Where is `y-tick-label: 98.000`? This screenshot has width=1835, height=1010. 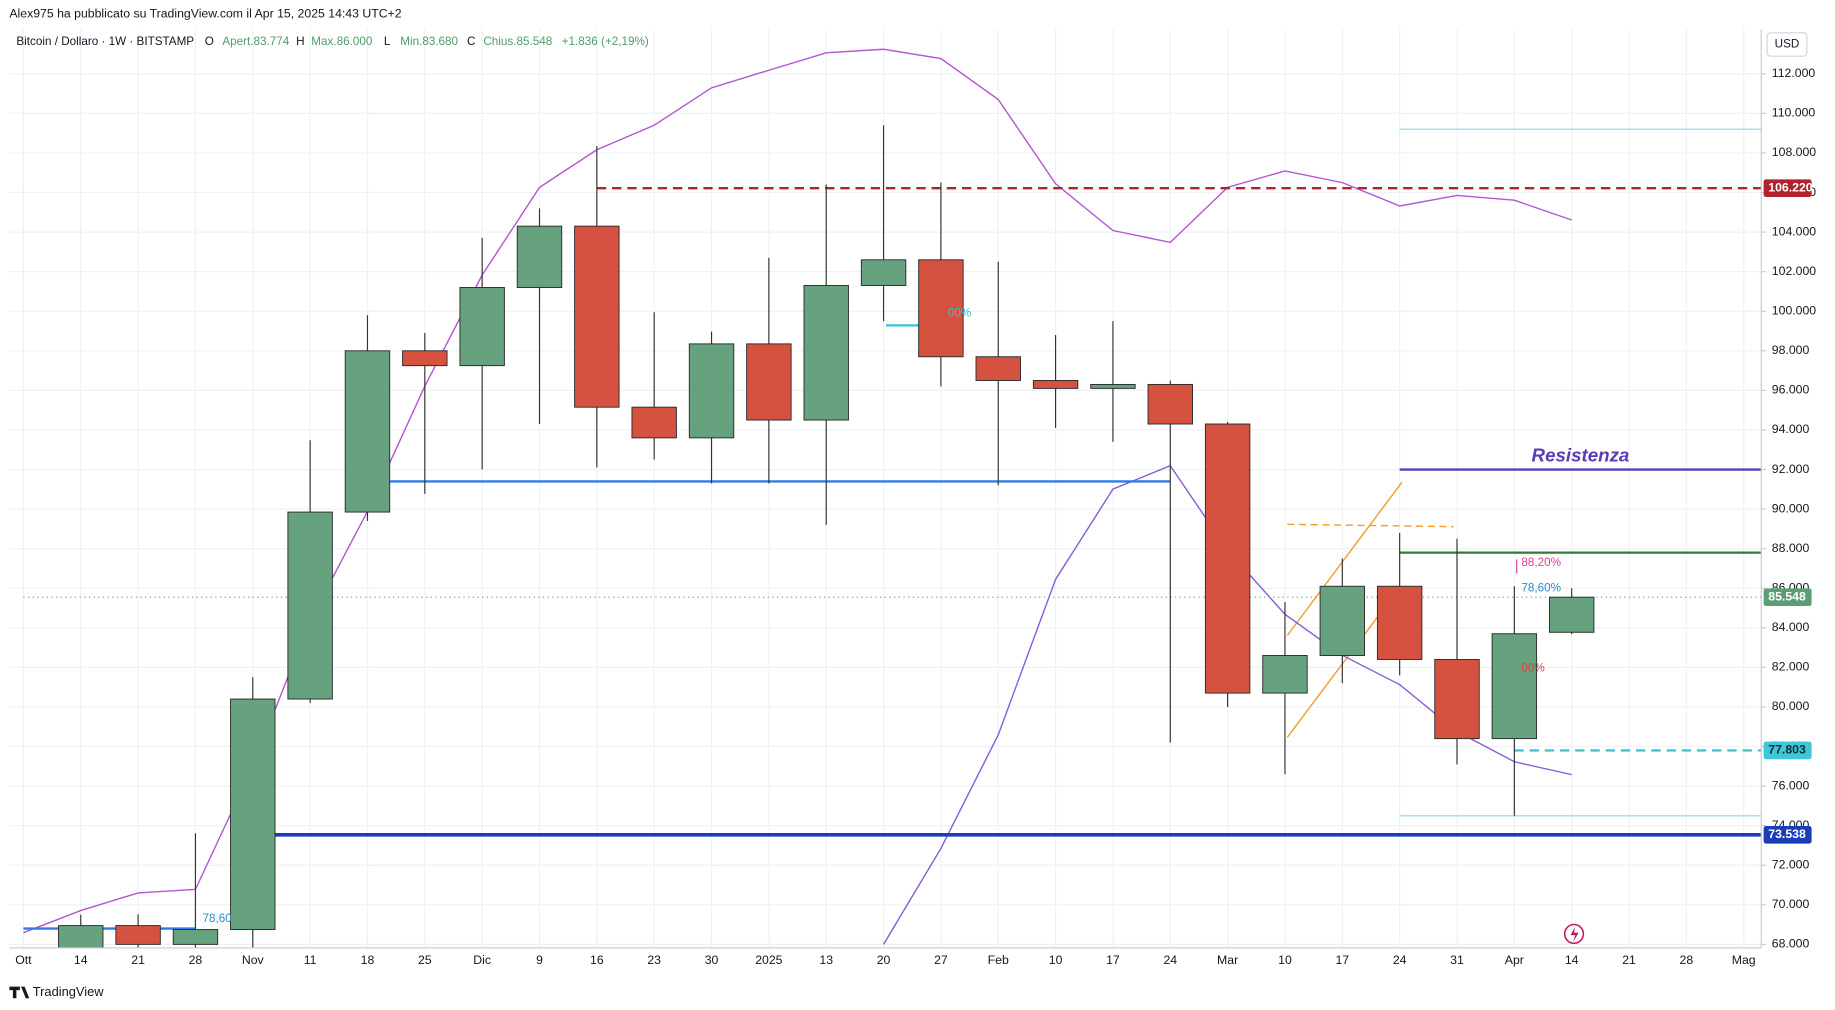
y-tick-label: 98.000 is located at coordinates (1791, 350).